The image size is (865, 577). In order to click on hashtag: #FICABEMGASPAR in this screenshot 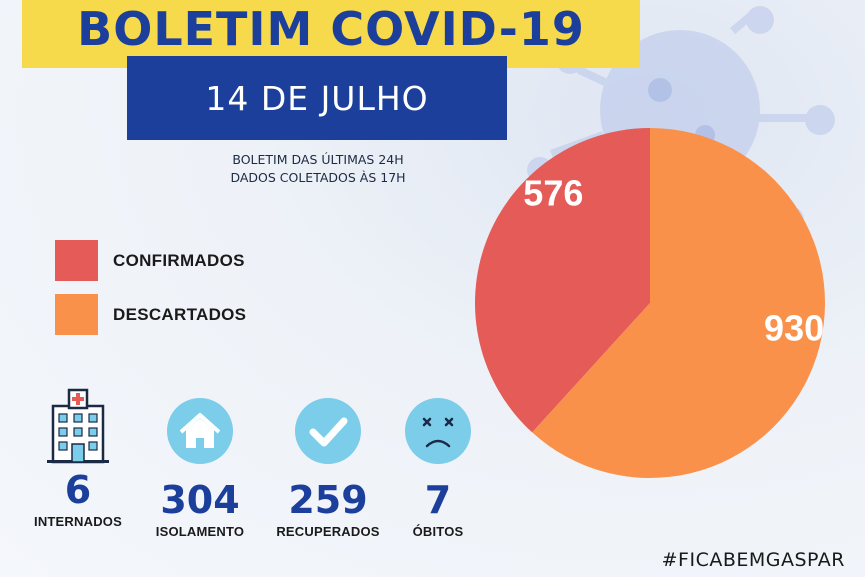, I will do `click(753, 560)`.